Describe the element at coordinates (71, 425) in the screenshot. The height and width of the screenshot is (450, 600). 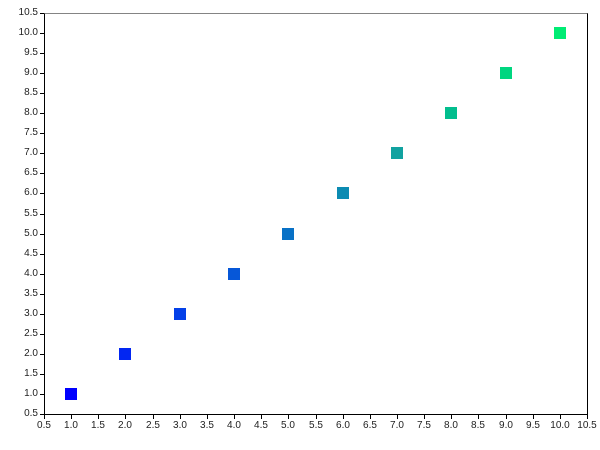
I see `x-axis-tick-label: 1.0` at that location.